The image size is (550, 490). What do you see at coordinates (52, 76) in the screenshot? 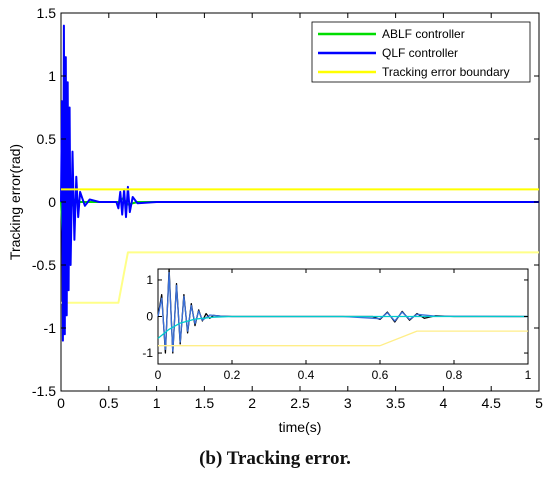
I see `main-y-tick-label: 1` at bounding box center [52, 76].